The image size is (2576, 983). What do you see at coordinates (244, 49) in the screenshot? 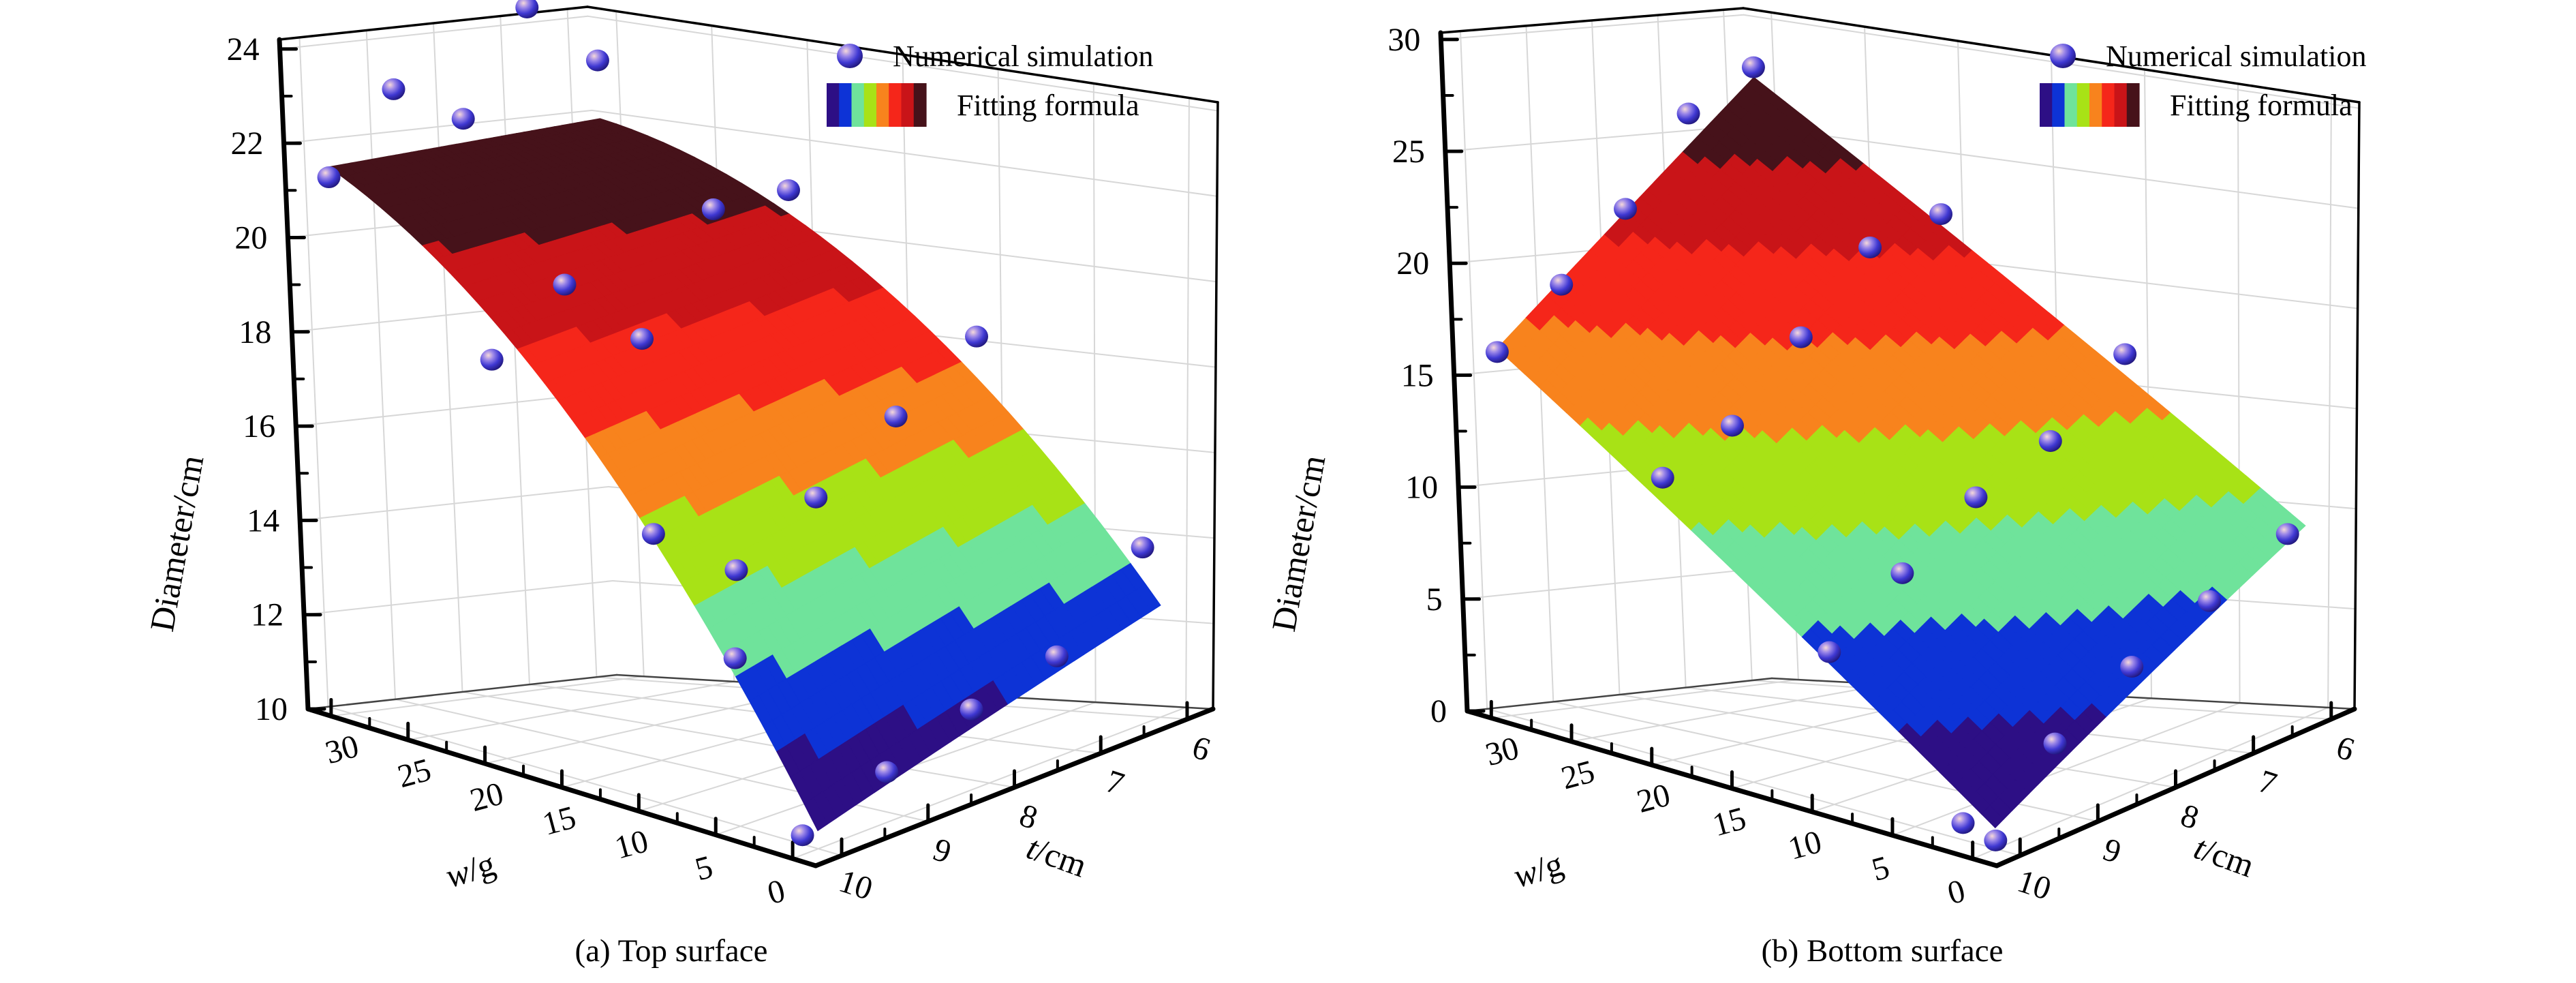
I see `axis-tick-label: 24` at bounding box center [244, 49].